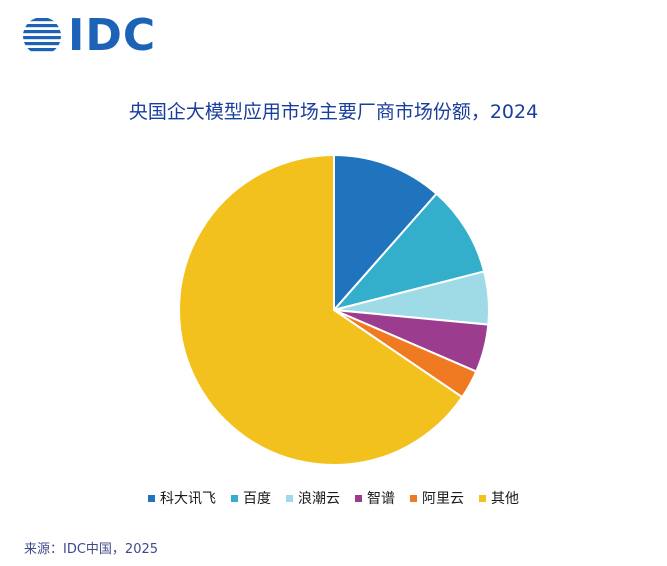  Describe the element at coordinates (91, 549) in the screenshot. I see `source-note: 来源：IDC中国，2025` at that location.